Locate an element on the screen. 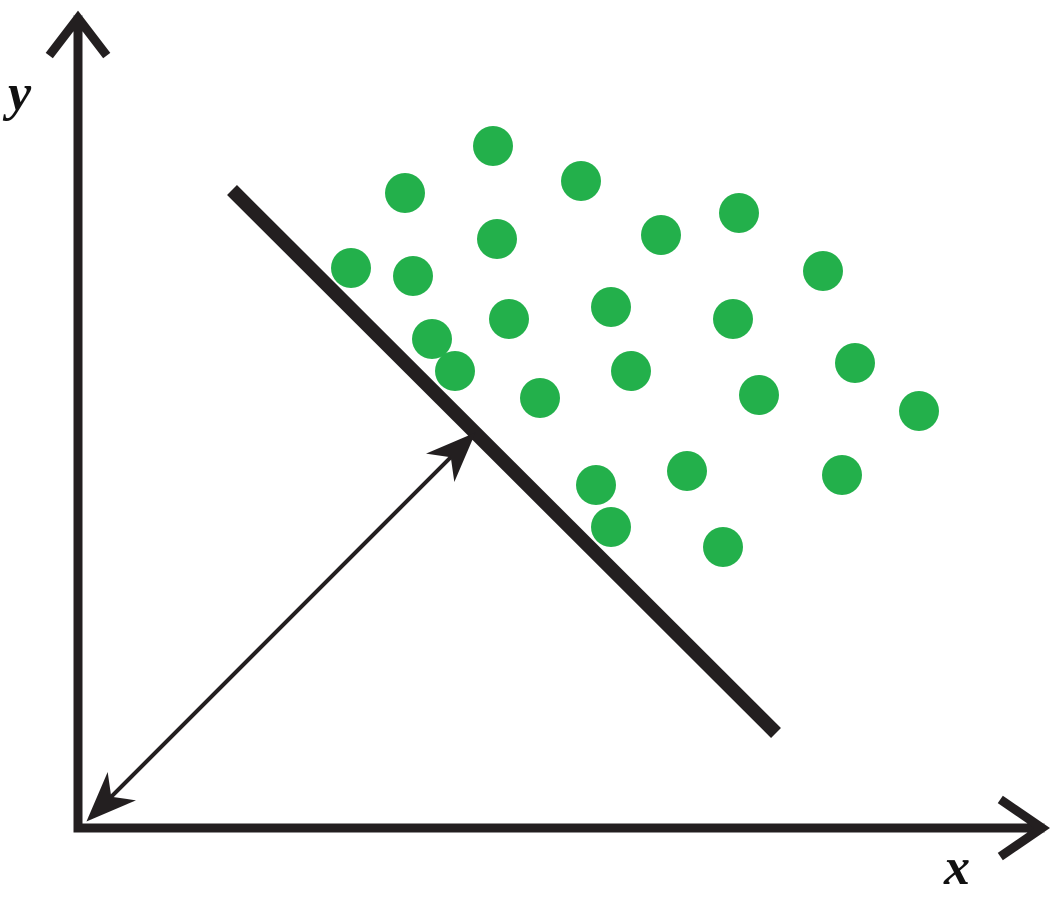 Image resolution: width=1062 pixels, height=900 pixels. x-label: x is located at coordinates (956, 867).